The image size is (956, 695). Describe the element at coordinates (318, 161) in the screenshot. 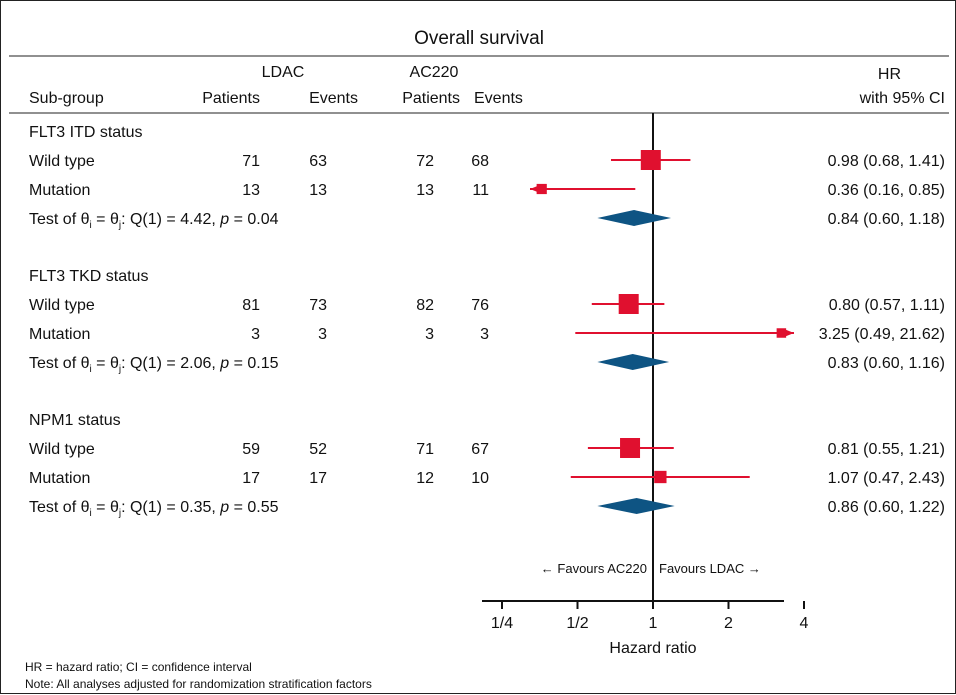

I see `events-ldac: 63` at that location.